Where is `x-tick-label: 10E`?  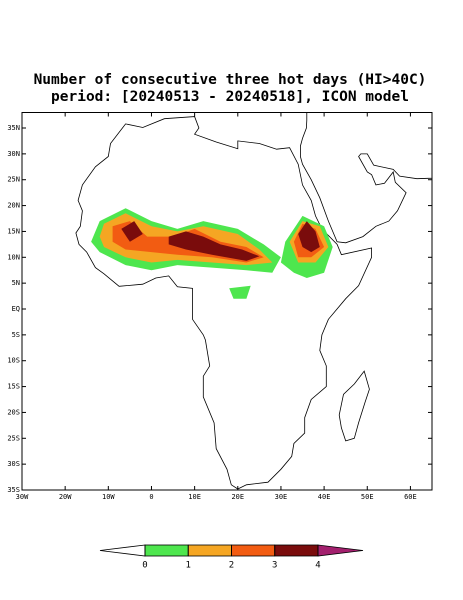
x-tick-label: 10E is located at coordinates (194, 497).